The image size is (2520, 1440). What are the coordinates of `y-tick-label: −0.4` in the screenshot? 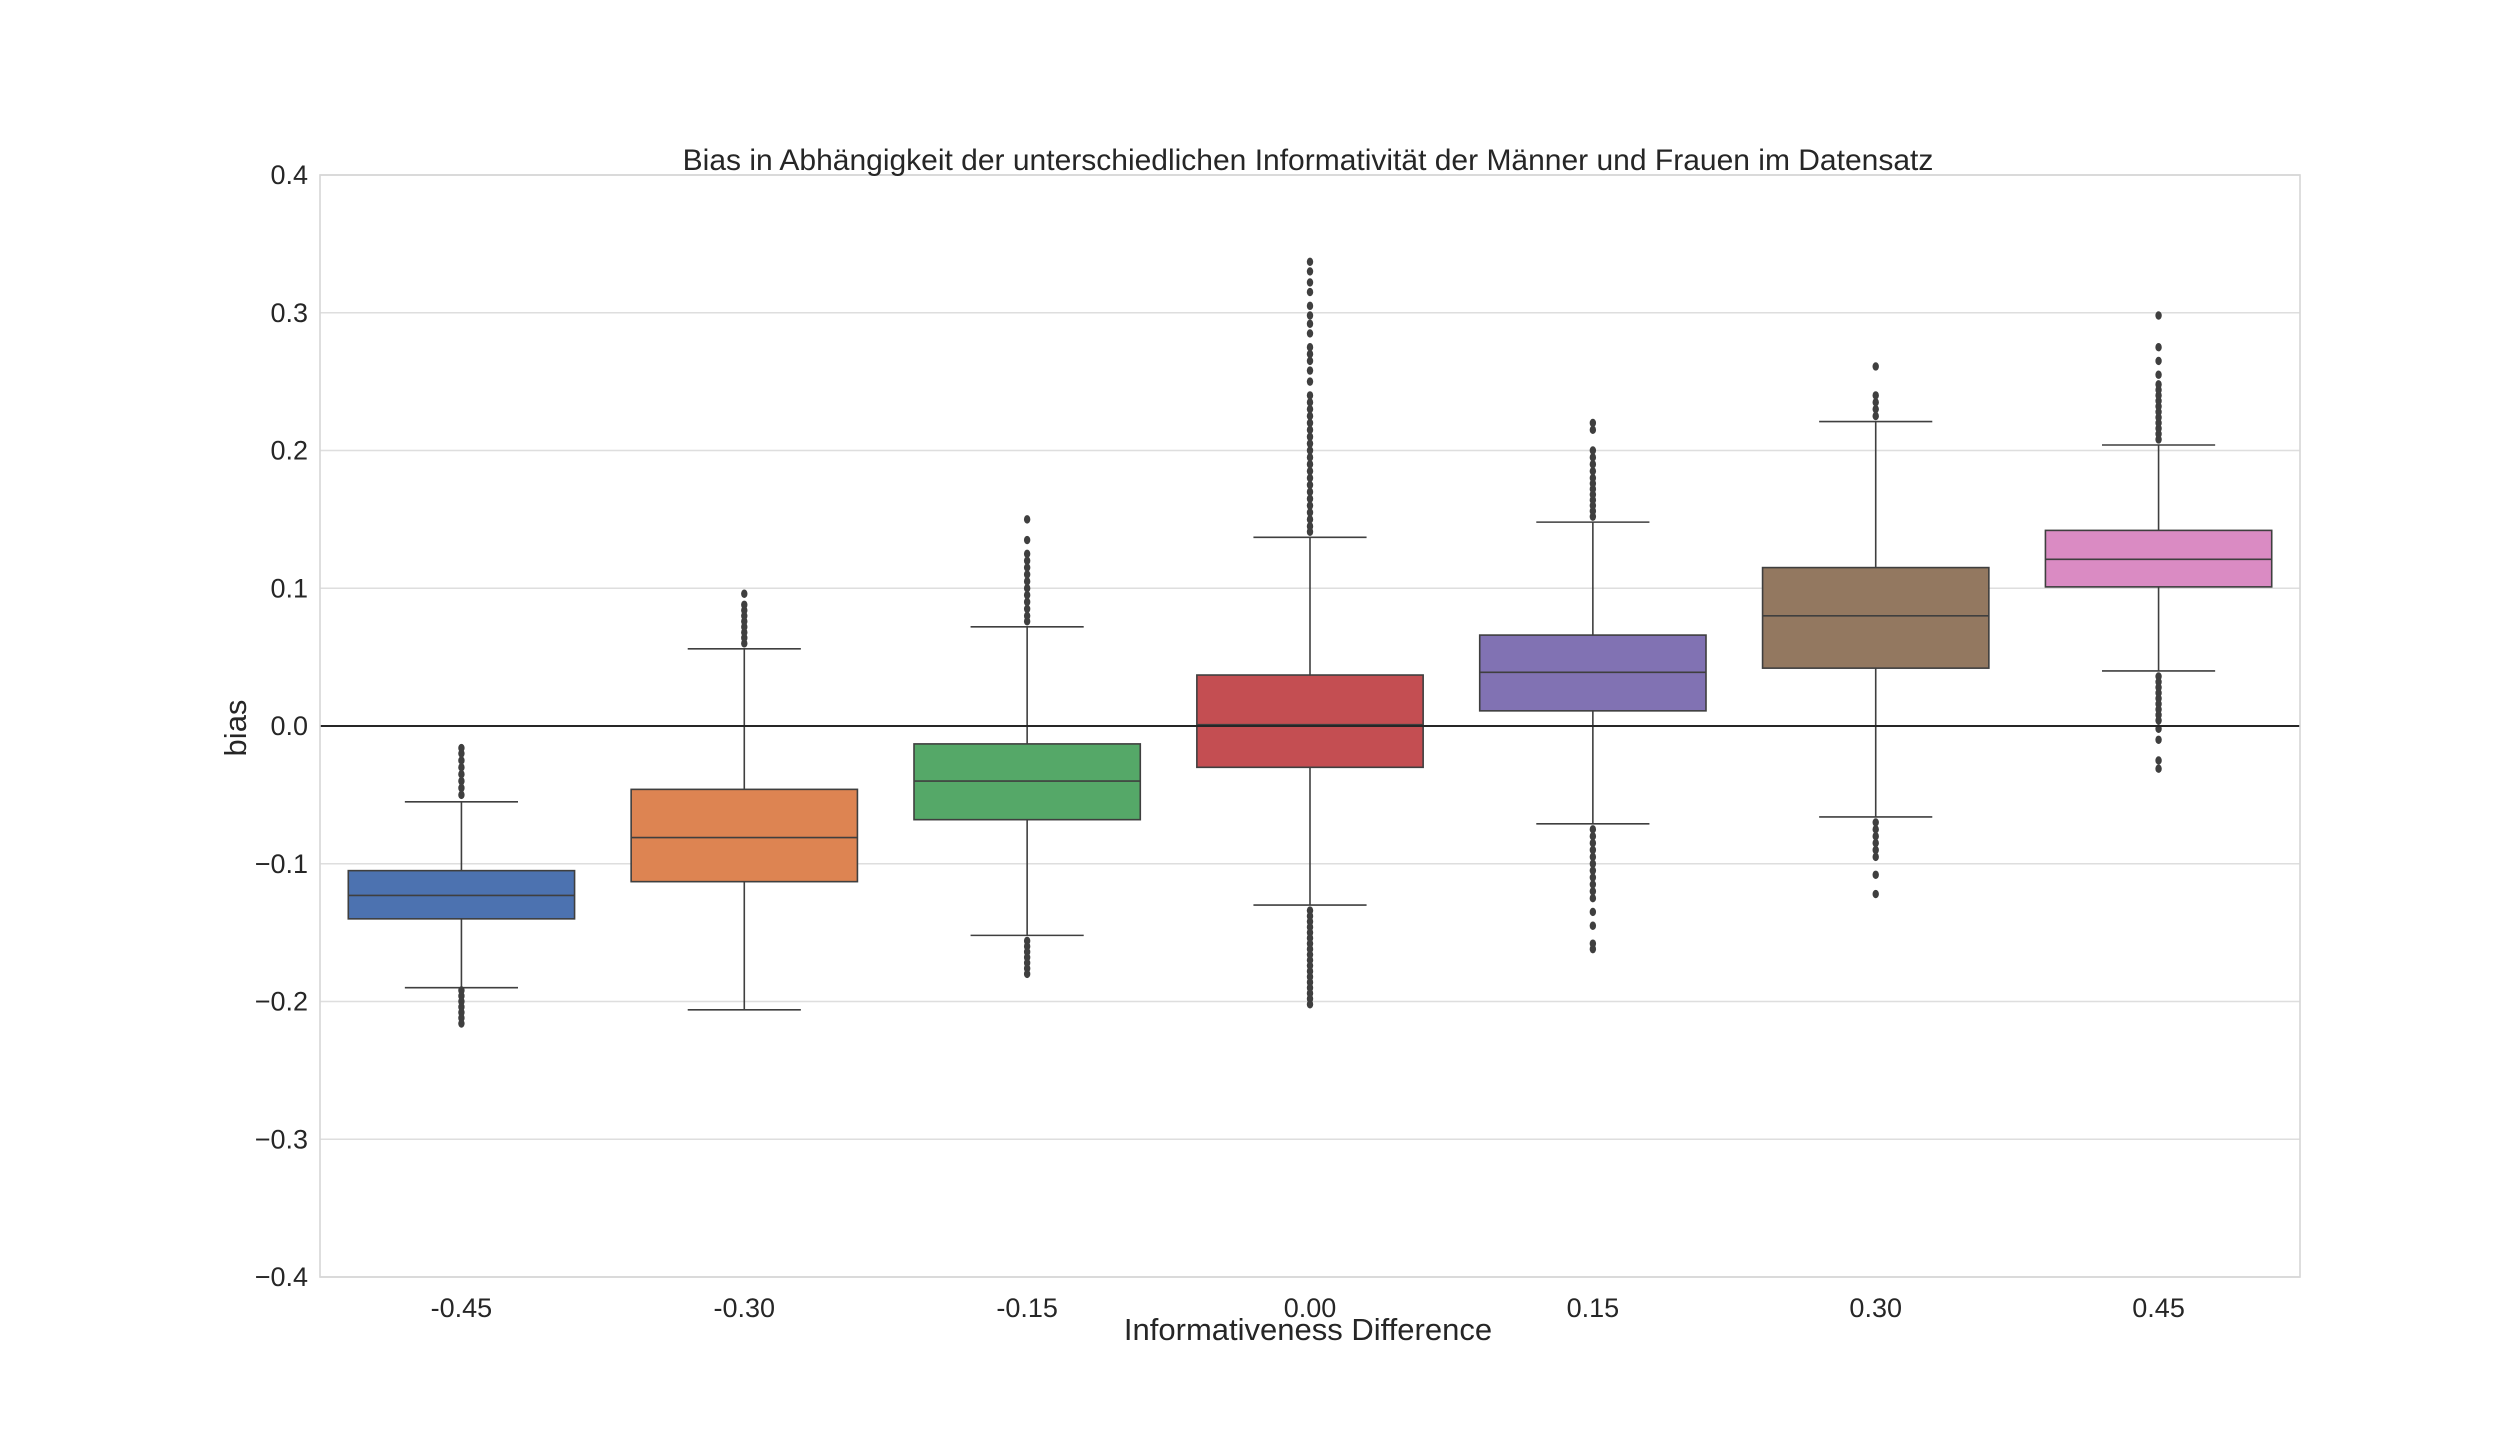 It's located at (281, 1277).